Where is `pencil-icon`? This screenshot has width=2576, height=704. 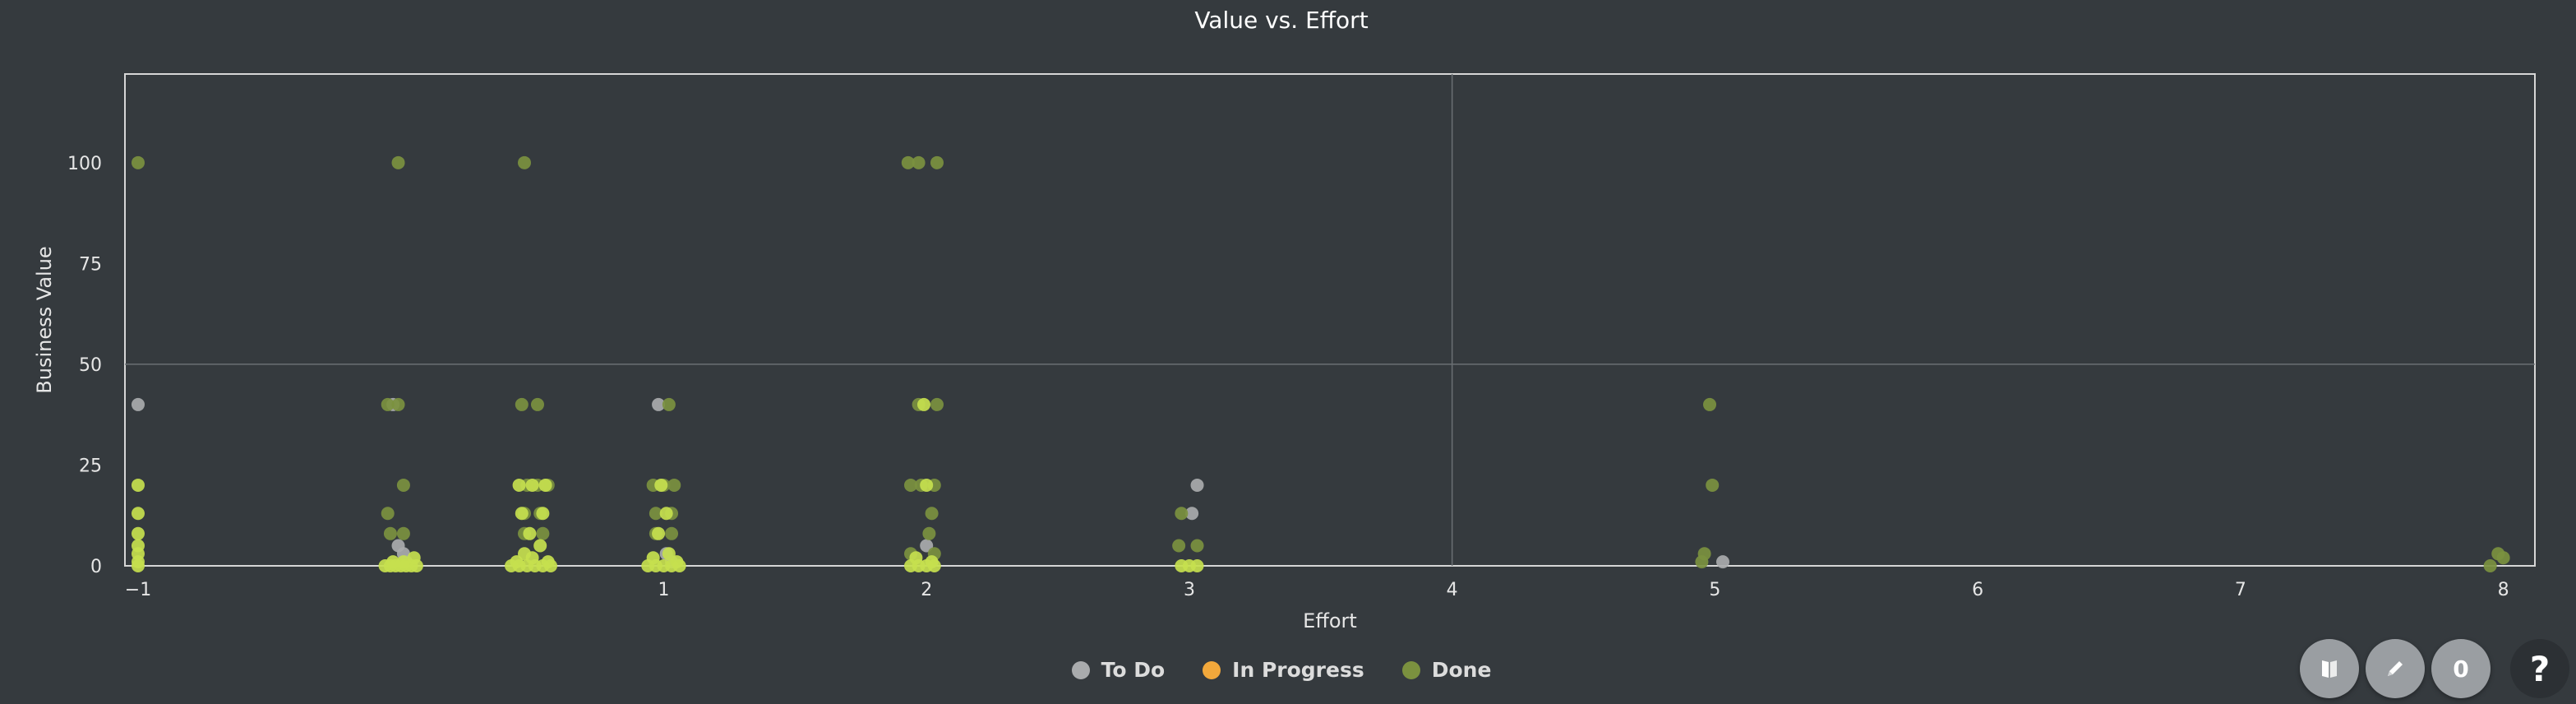
pencil-icon is located at coordinates (2395, 668).